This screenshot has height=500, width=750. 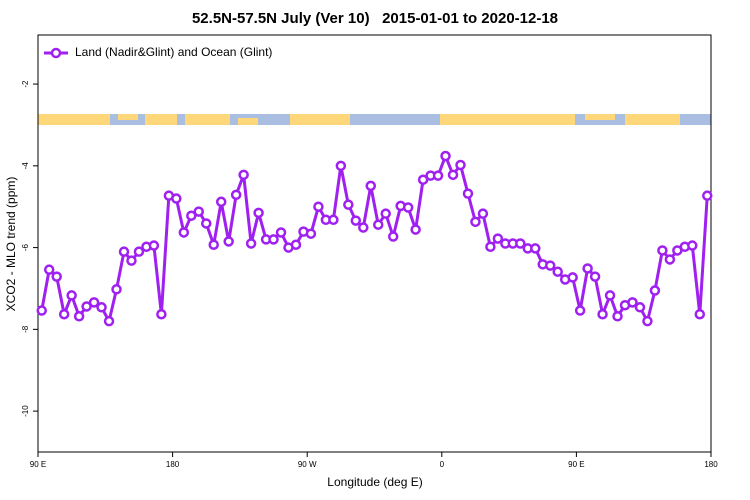 What do you see at coordinates (56, 53) in the screenshot?
I see `legend-marker` at bounding box center [56, 53].